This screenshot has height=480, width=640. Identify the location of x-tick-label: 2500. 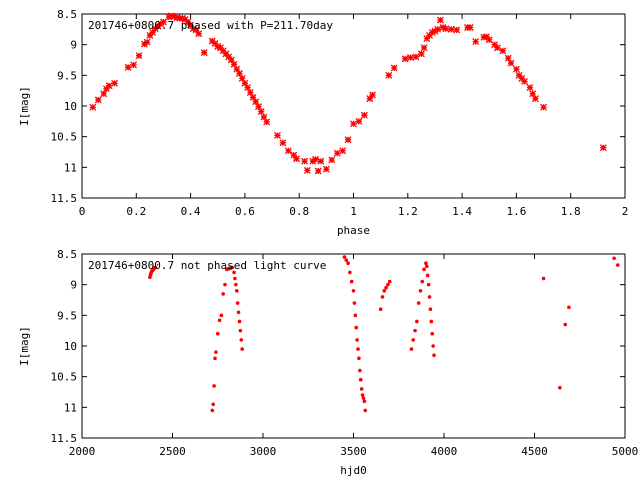
(172, 451).